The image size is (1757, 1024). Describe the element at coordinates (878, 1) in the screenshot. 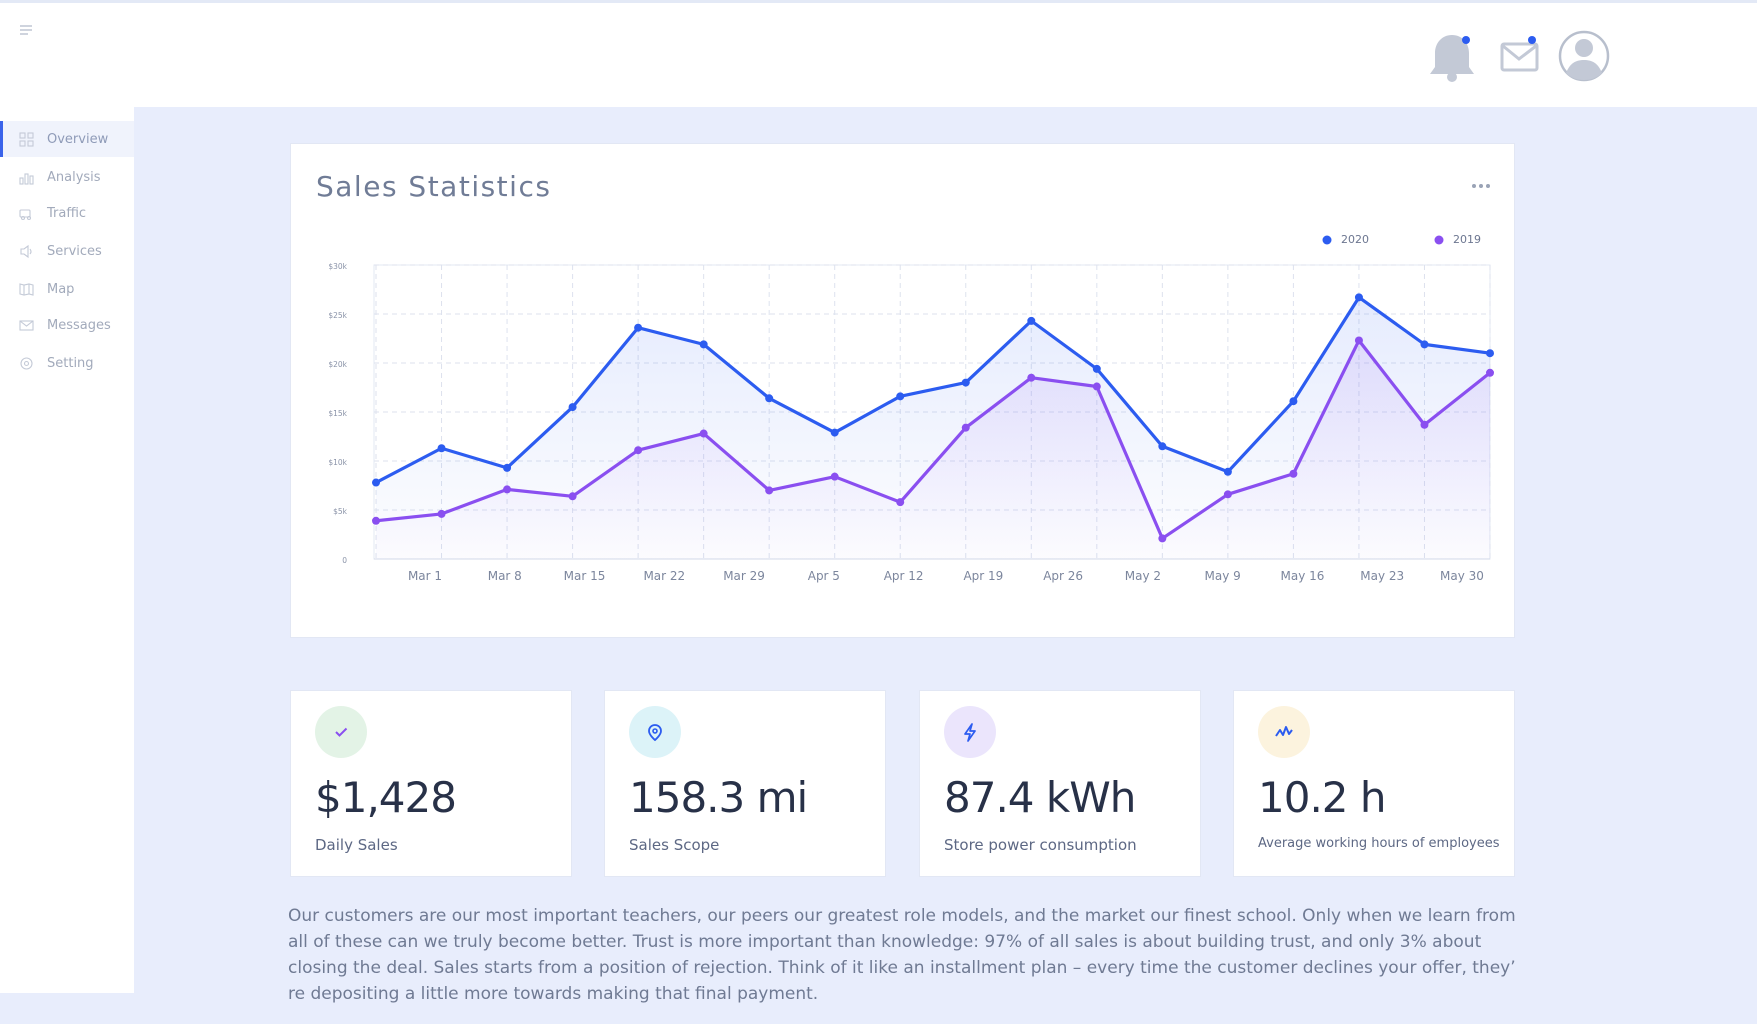

I see `top-border` at that location.